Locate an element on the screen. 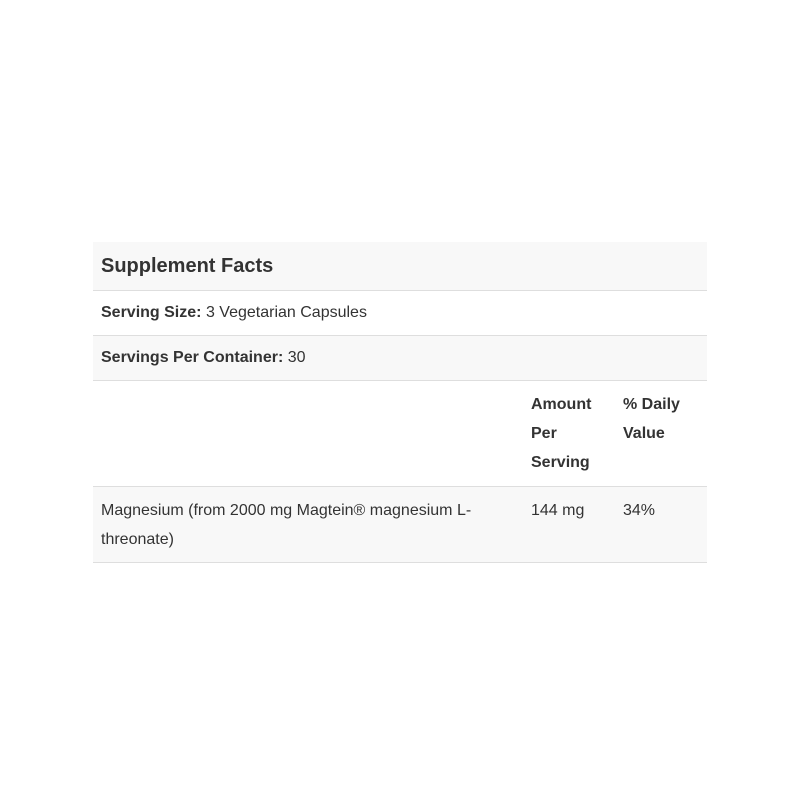 Image resolution: width=800 pixels, height=800 pixels. item-daily-value: 34% is located at coordinates (661, 524).